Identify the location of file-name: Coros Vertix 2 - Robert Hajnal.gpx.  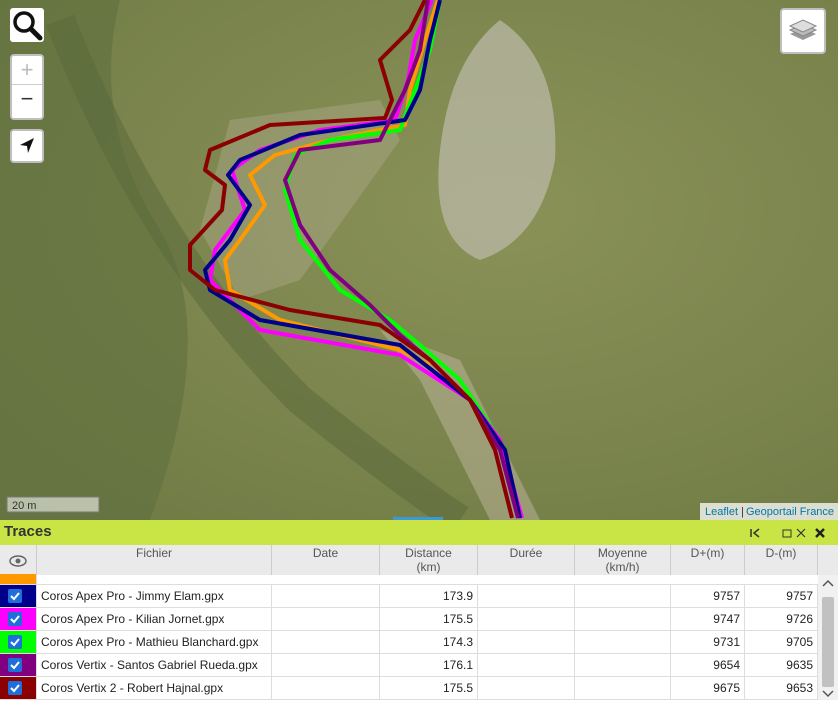
(154, 688).